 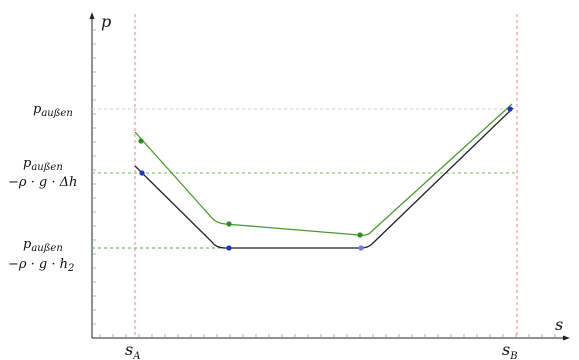 What do you see at coordinates (42, 182) in the screenshot?
I see `y-label-p-dh-line2: −ρ · g · Δh` at bounding box center [42, 182].